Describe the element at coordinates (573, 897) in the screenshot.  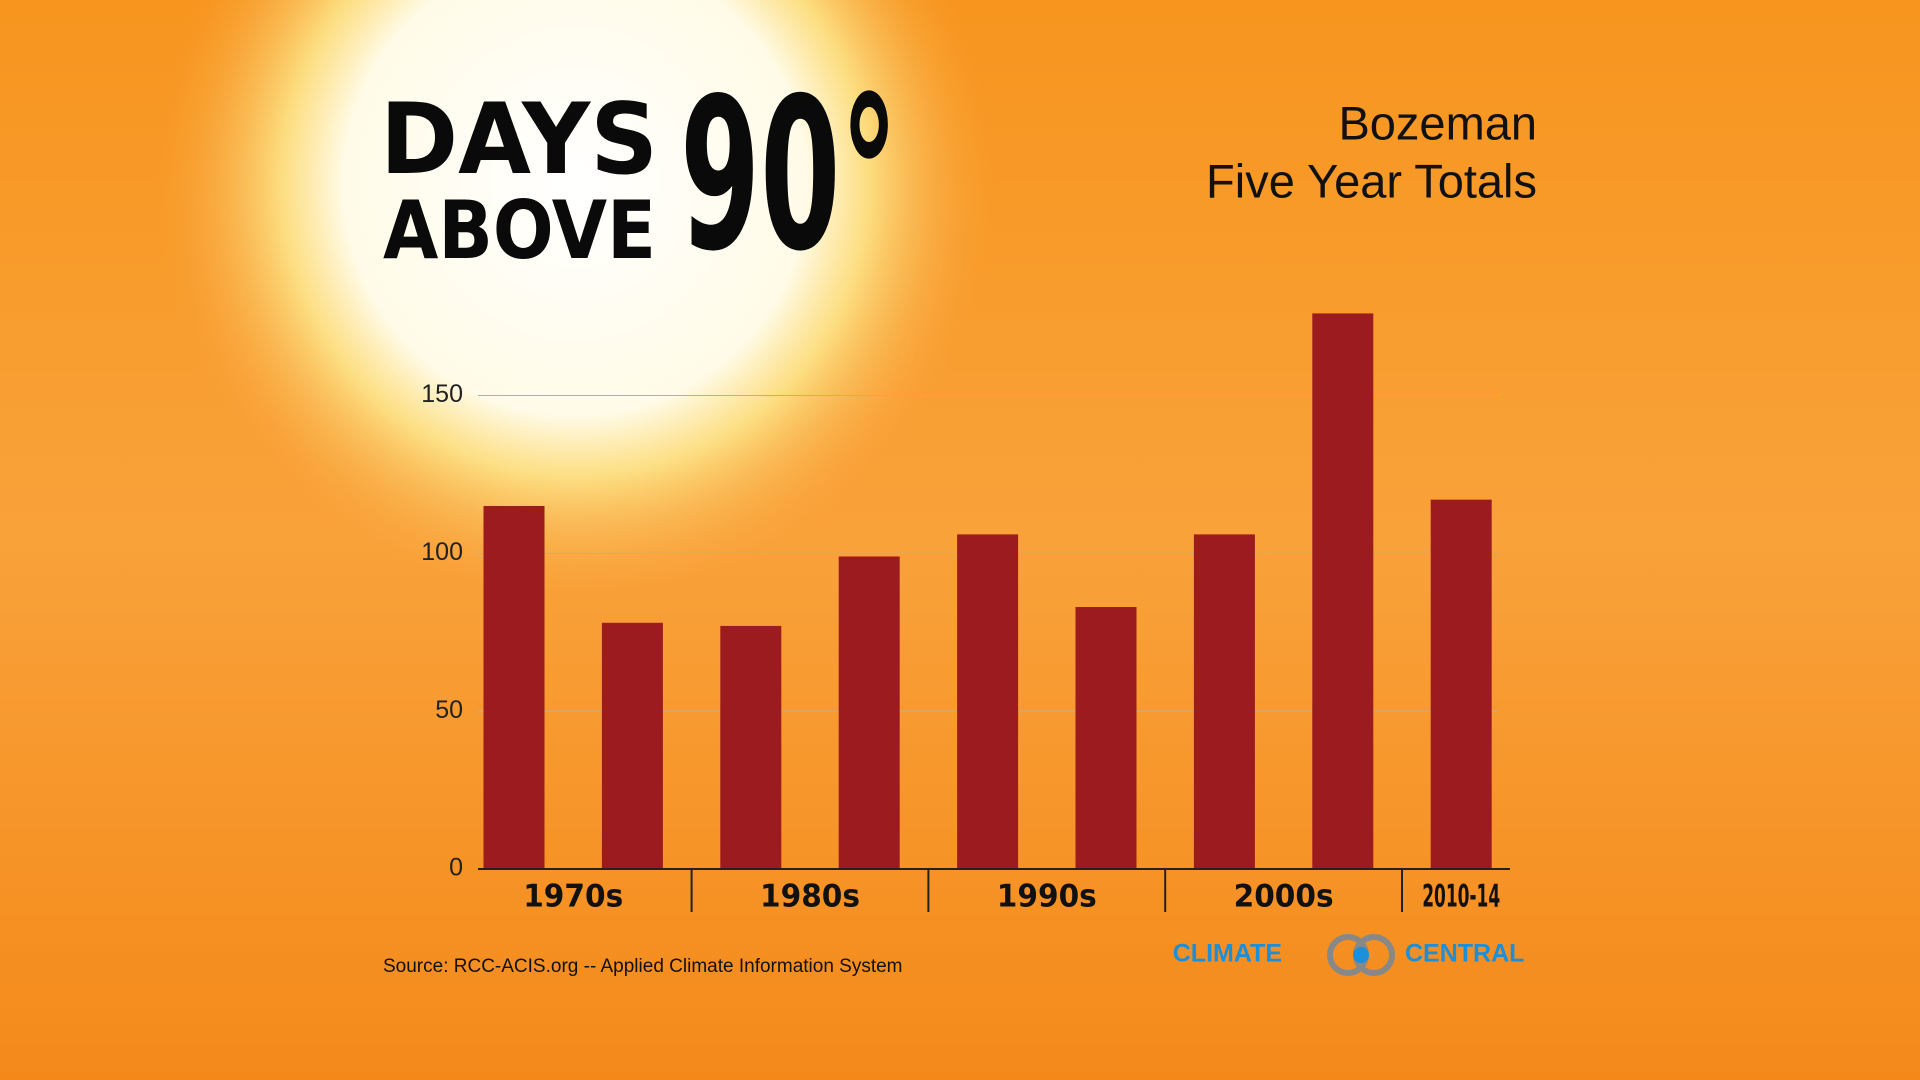
I see `x-tick-label: 1970s` at that location.